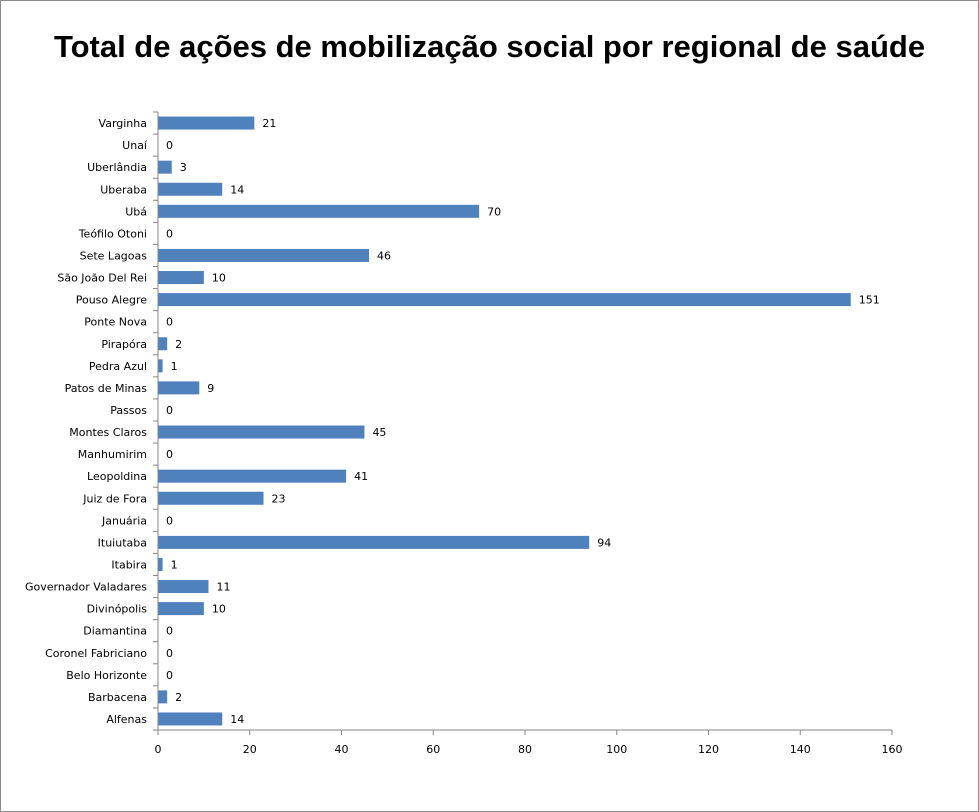 The image size is (979, 812). Describe the element at coordinates (117, 609) in the screenshot. I see `category-label: Divinópolis` at that location.